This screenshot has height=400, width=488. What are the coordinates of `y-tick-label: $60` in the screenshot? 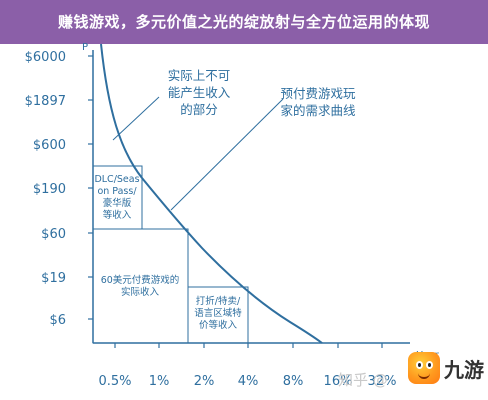 It's located at (53, 234).